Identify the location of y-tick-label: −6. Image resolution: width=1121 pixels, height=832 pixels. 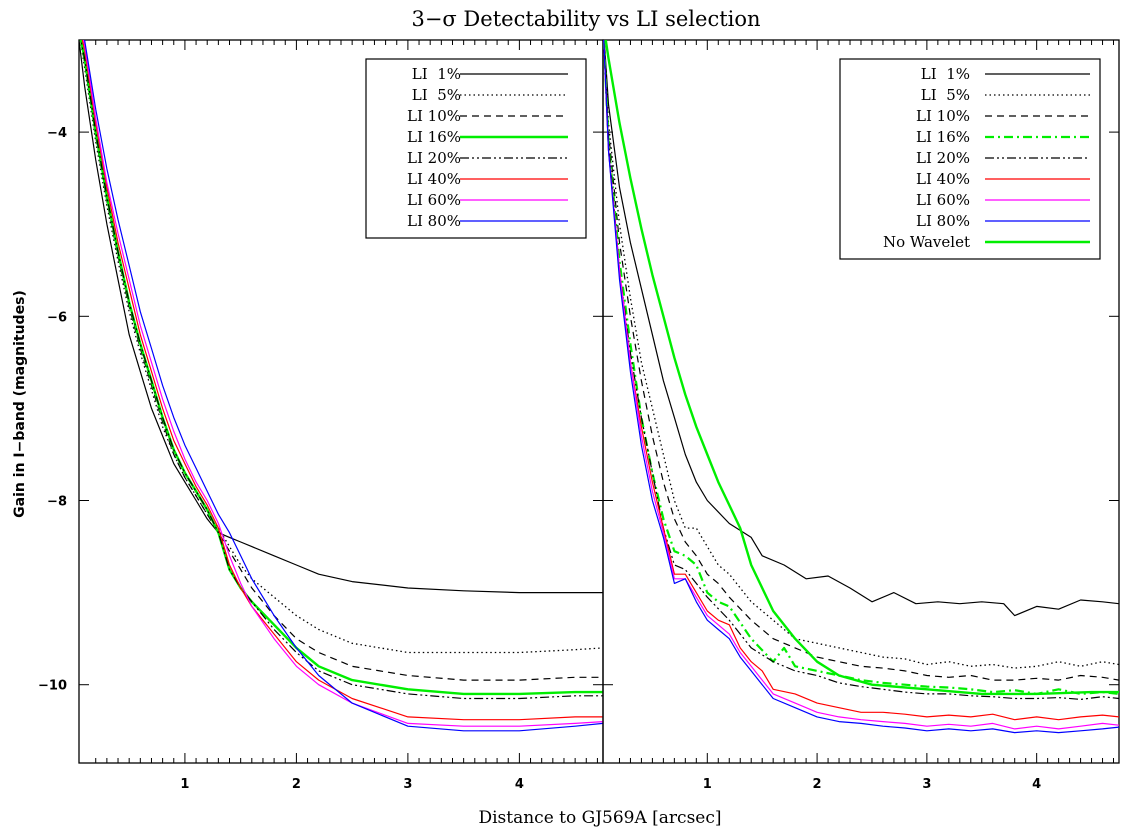
(57, 317).